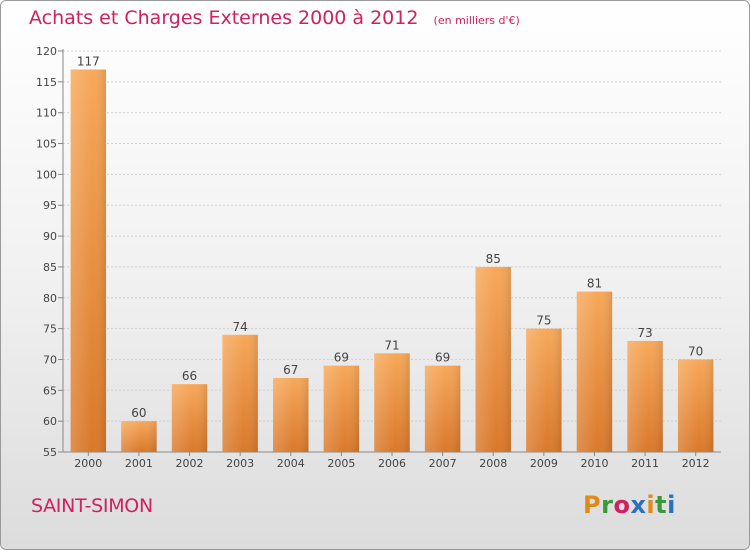 This screenshot has width=750, height=550. I want to click on data-label: 66, so click(189, 376).